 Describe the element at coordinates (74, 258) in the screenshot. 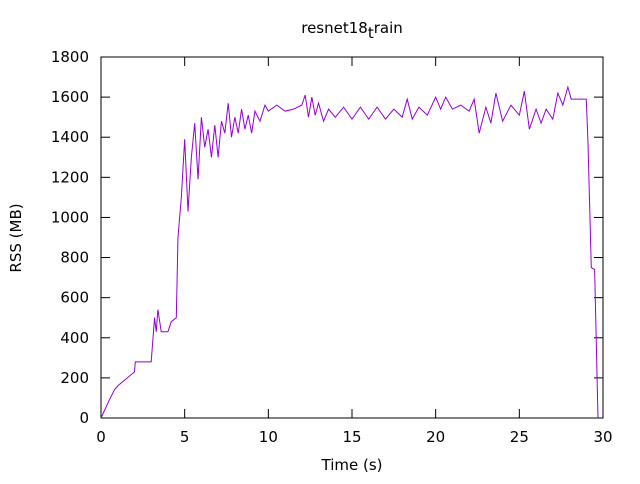

I see `y-tick-label: 800` at that location.